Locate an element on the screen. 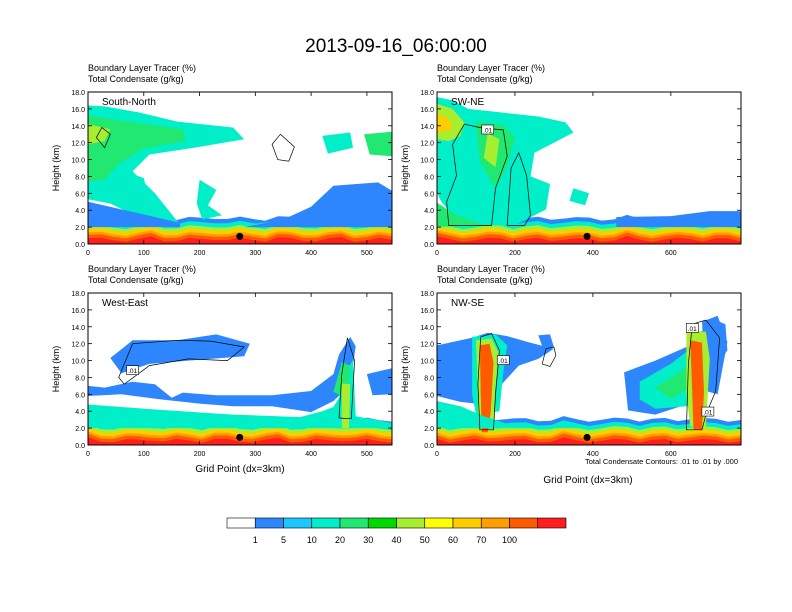 Image resolution: width=792 pixels, height=612 pixels. figure-title: 2013-09-16_06:00:00 is located at coordinates (396, 46).